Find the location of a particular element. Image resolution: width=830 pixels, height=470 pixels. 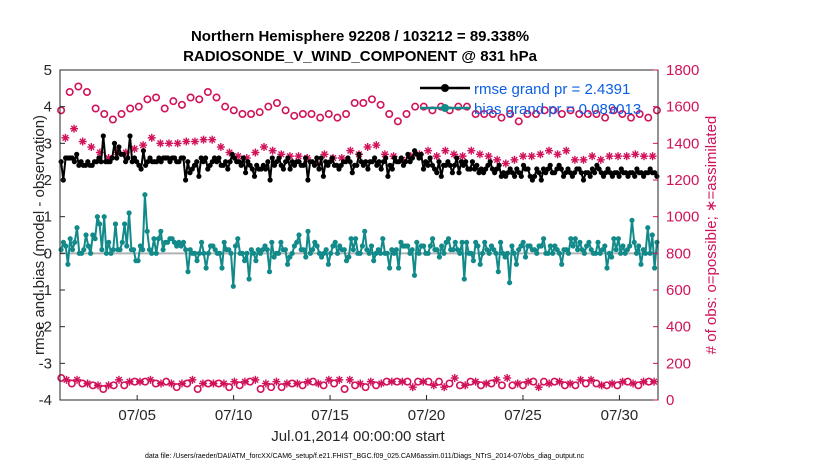

x-axis-label: Jul.01,2014 00:00:00 start is located at coordinates (358, 436).